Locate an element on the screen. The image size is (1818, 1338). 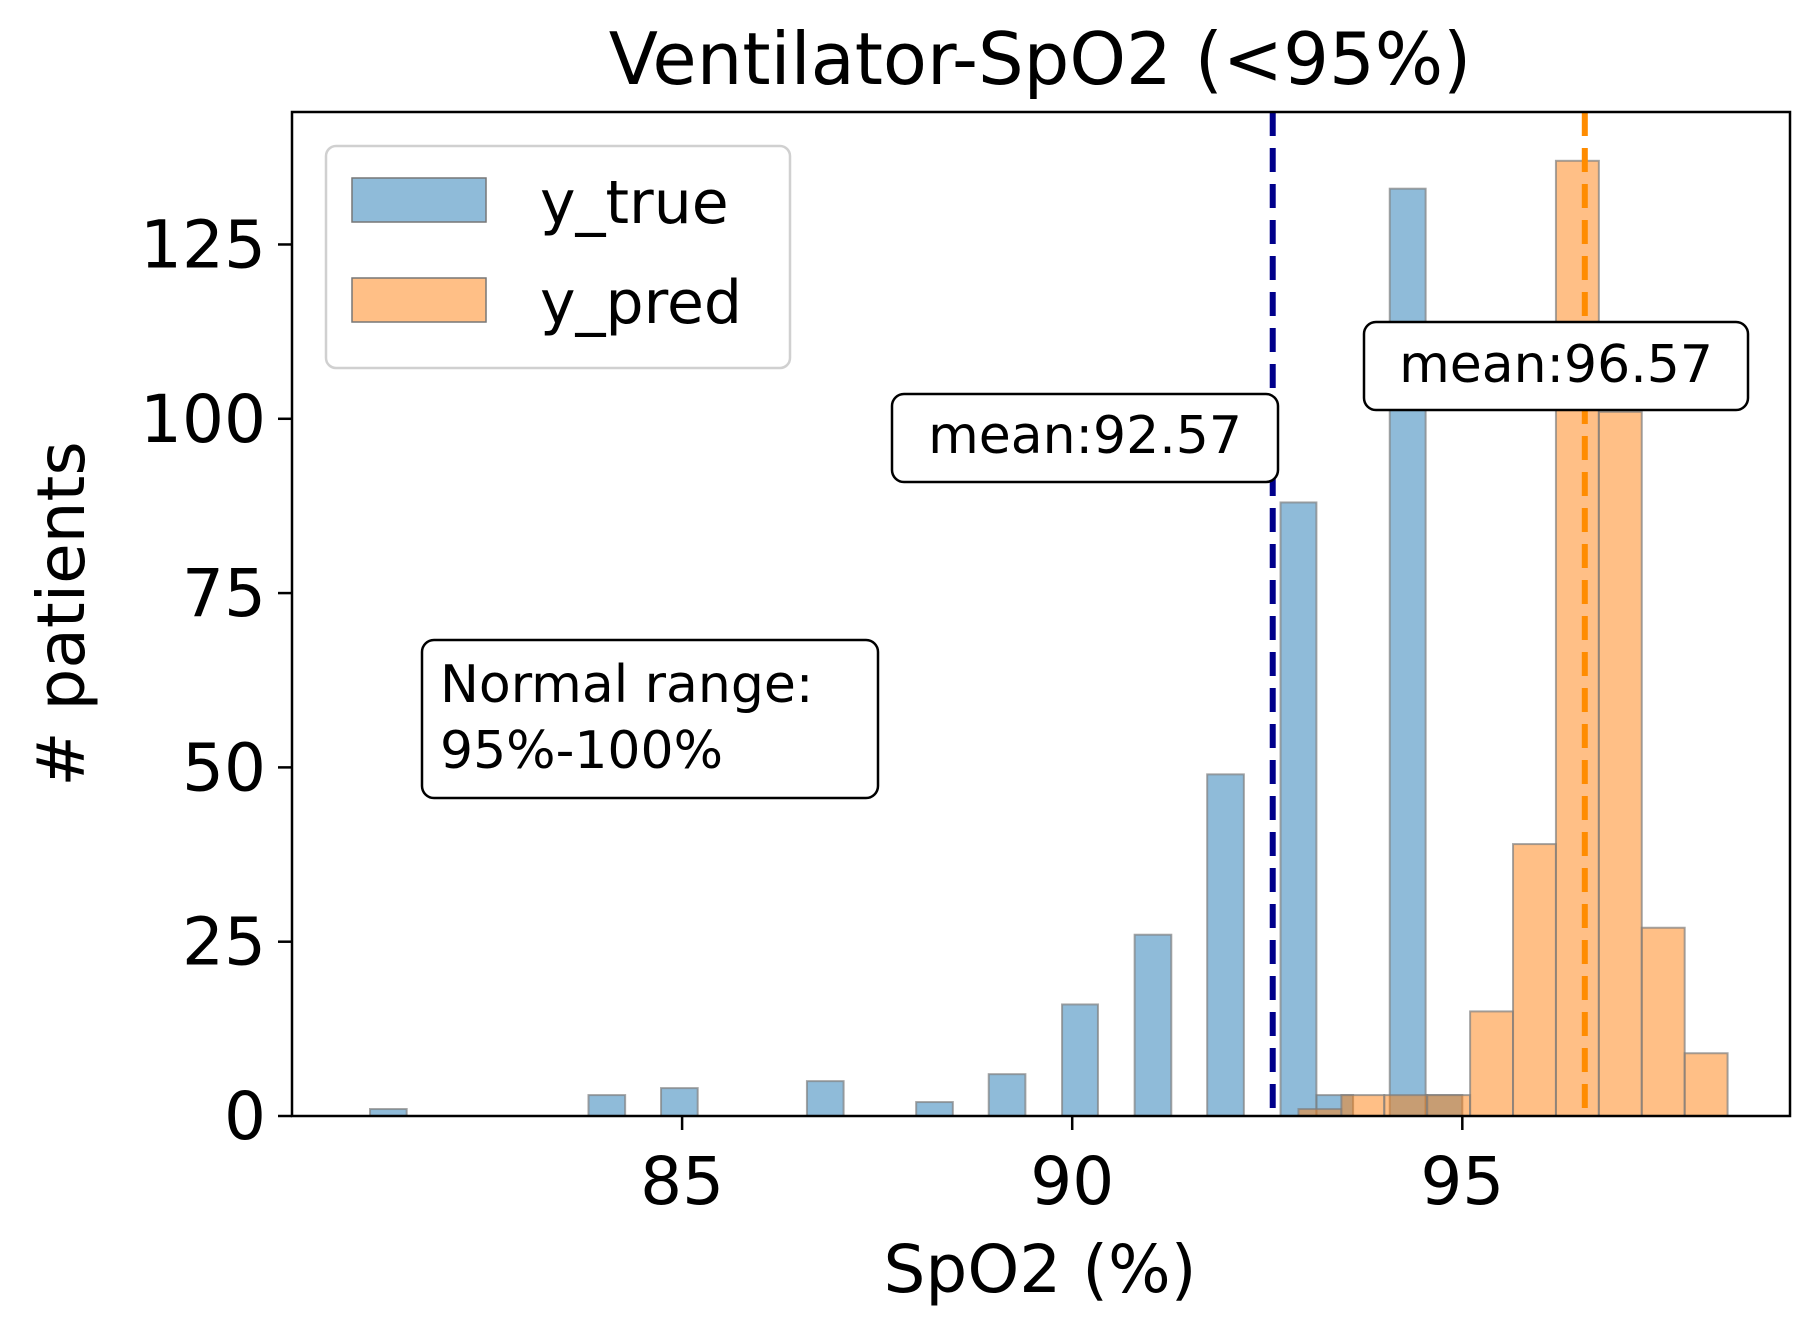
legend: y_true y_pred is located at coordinates (558, 257).